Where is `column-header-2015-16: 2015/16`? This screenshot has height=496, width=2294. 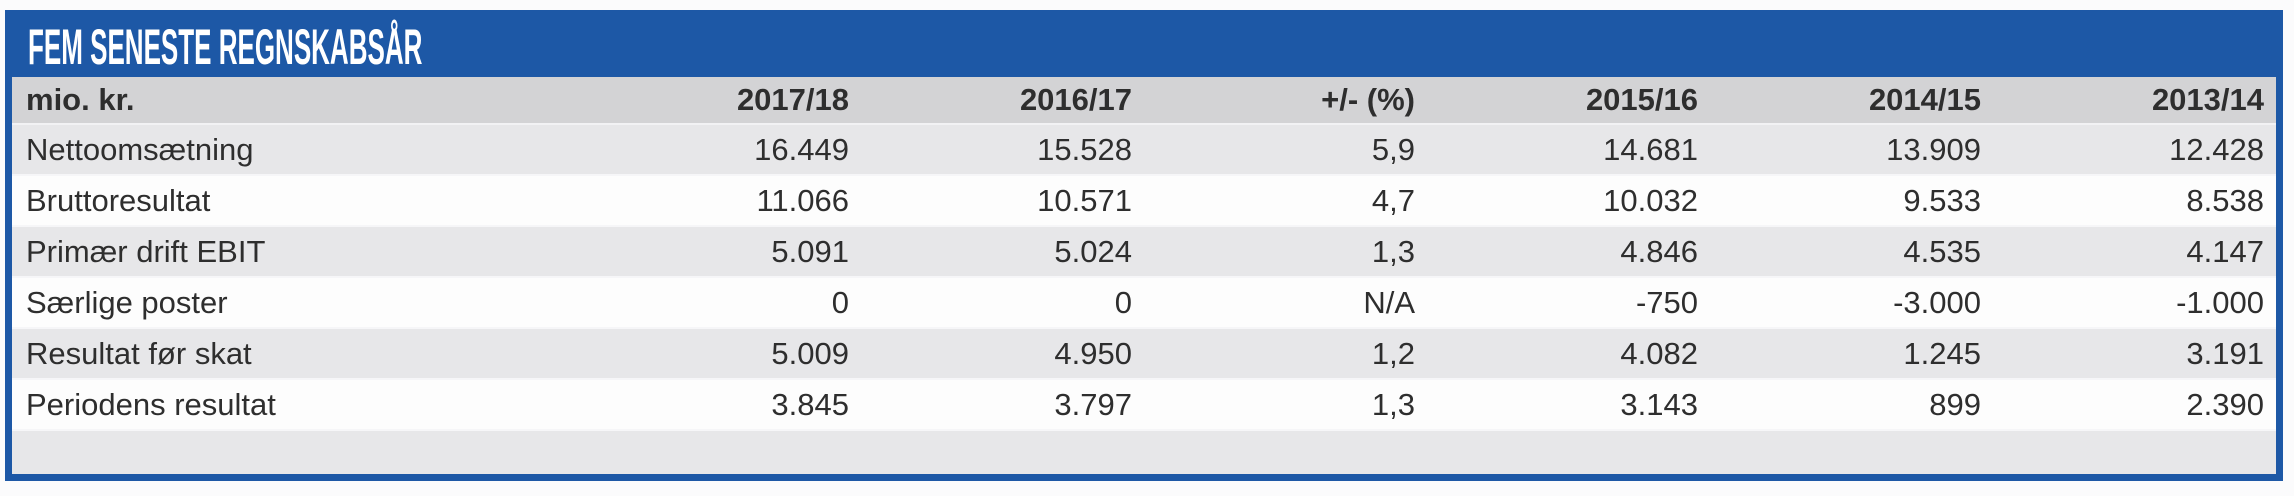
column-header-2015-16: 2015/16 is located at coordinates (1568, 101).